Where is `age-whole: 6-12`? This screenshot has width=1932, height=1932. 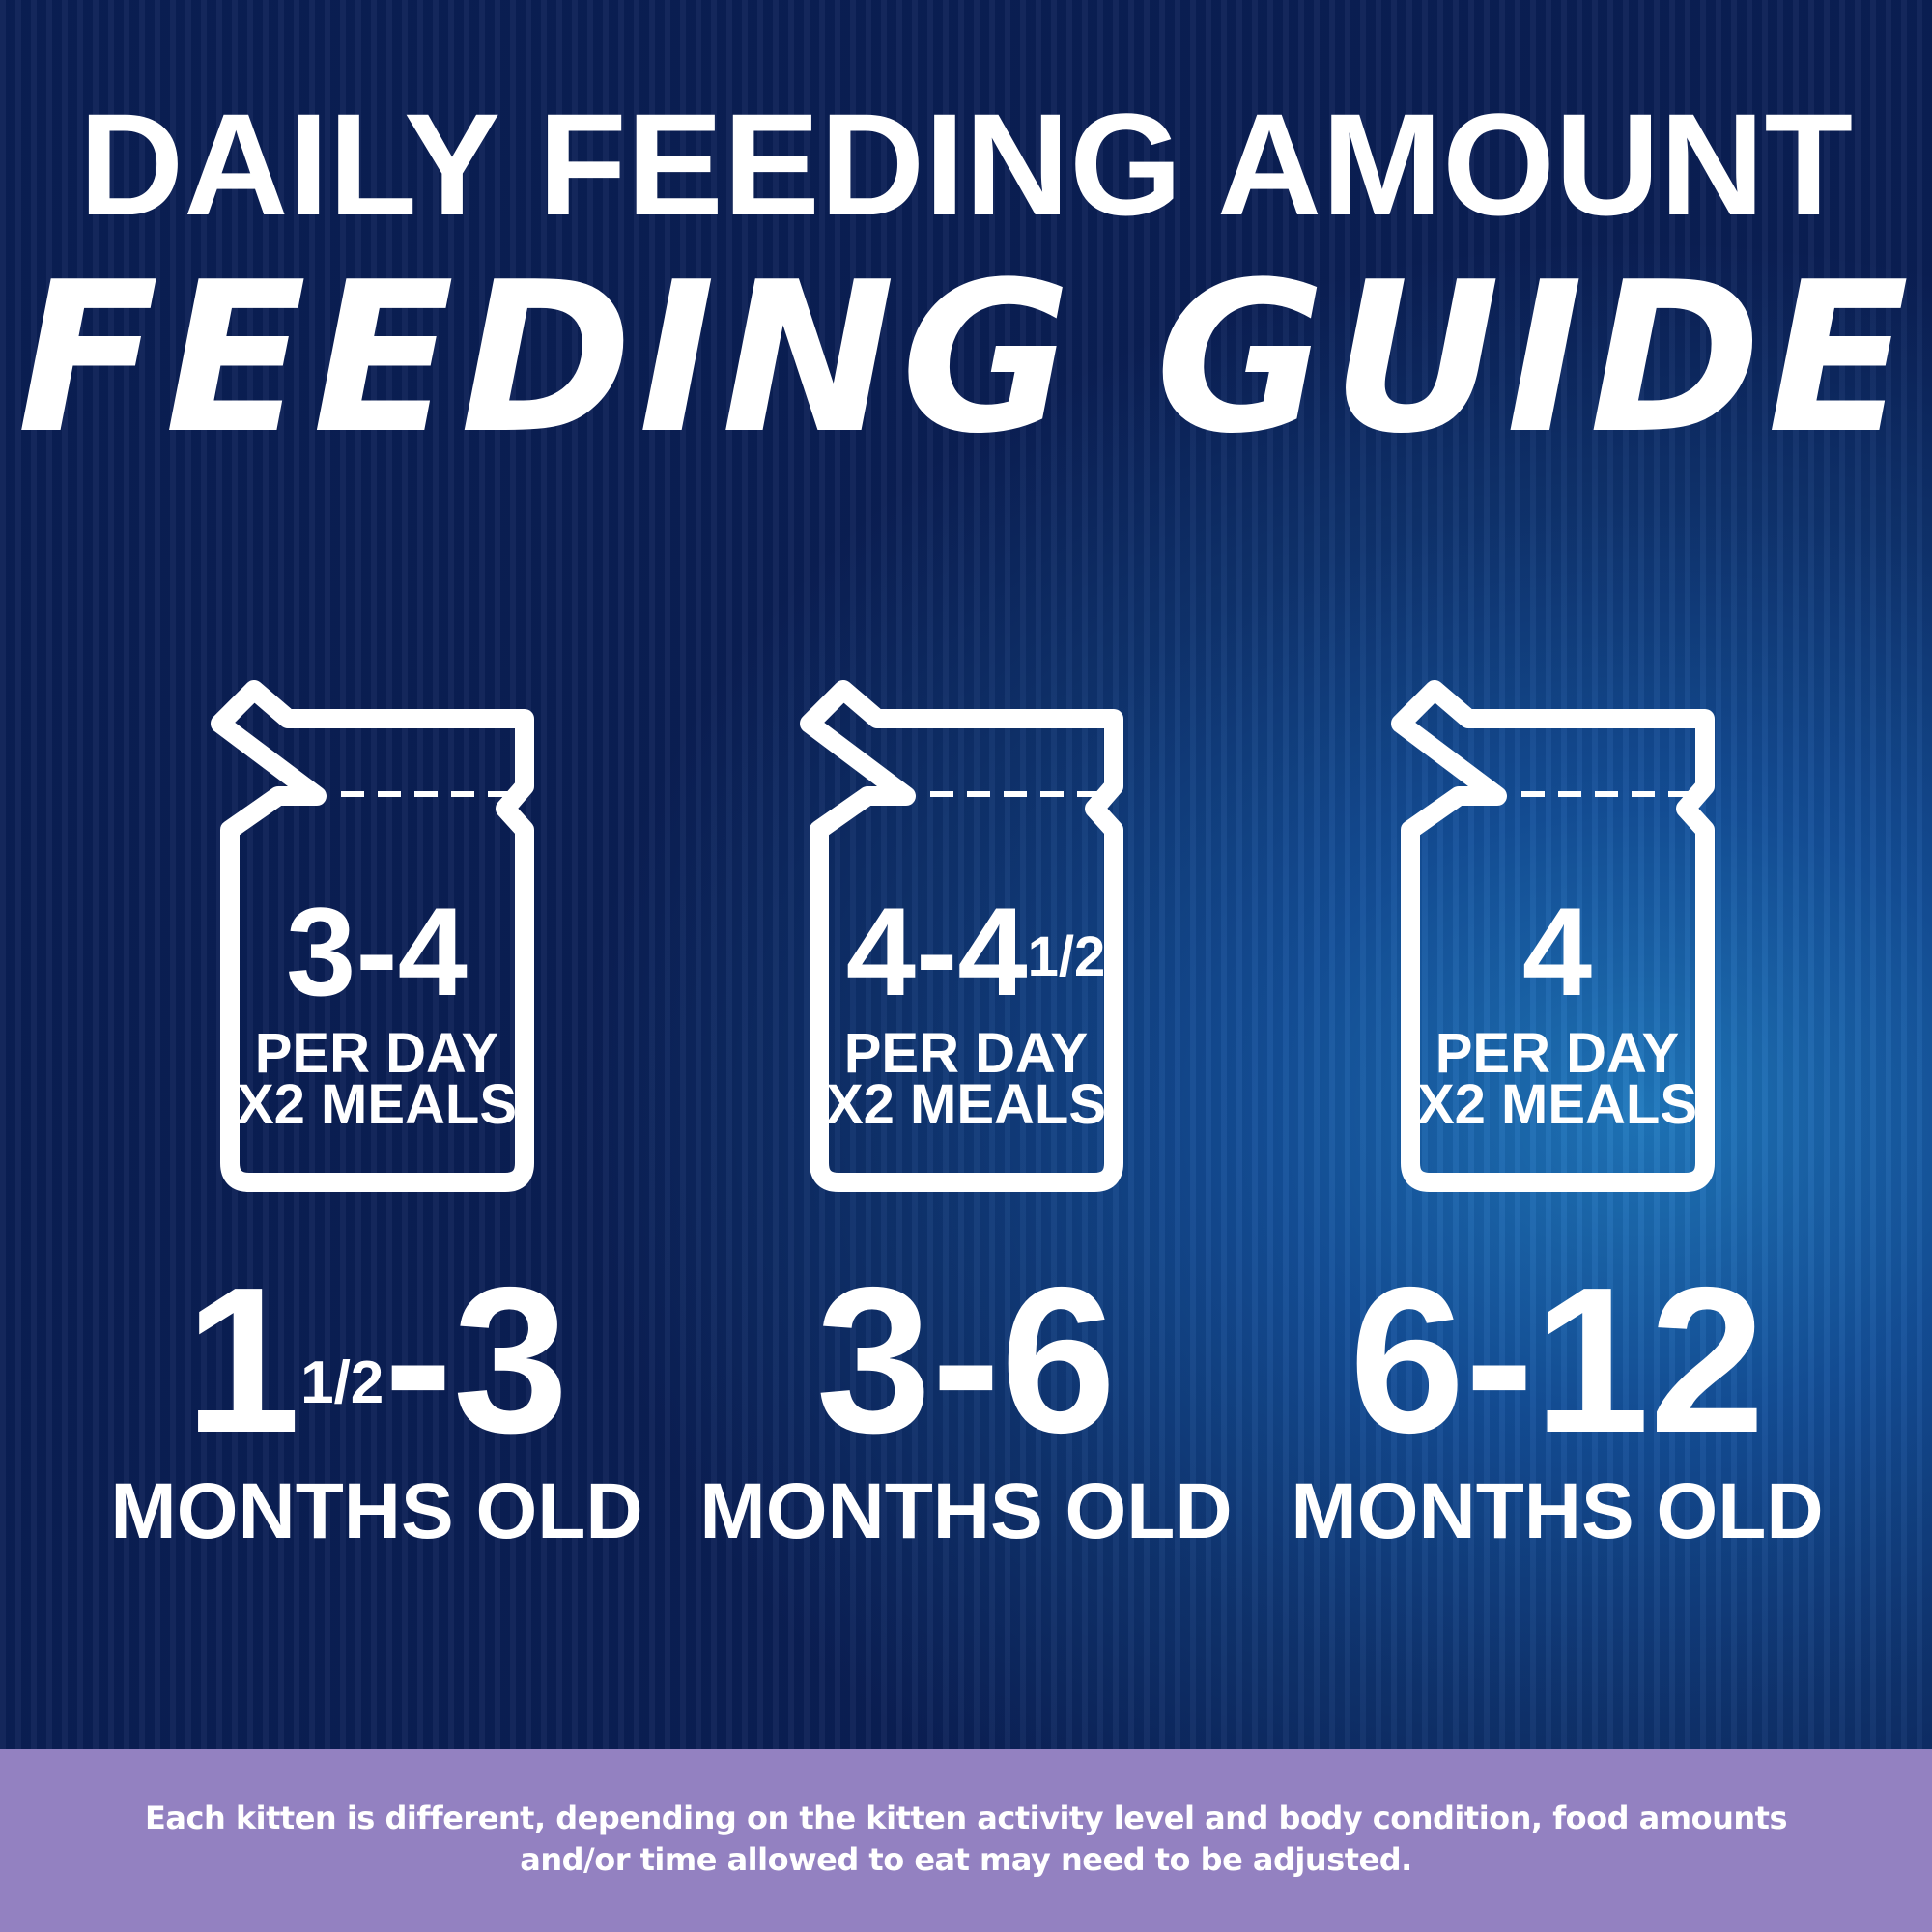 age-whole: 6-12 is located at coordinates (1557, 1359).